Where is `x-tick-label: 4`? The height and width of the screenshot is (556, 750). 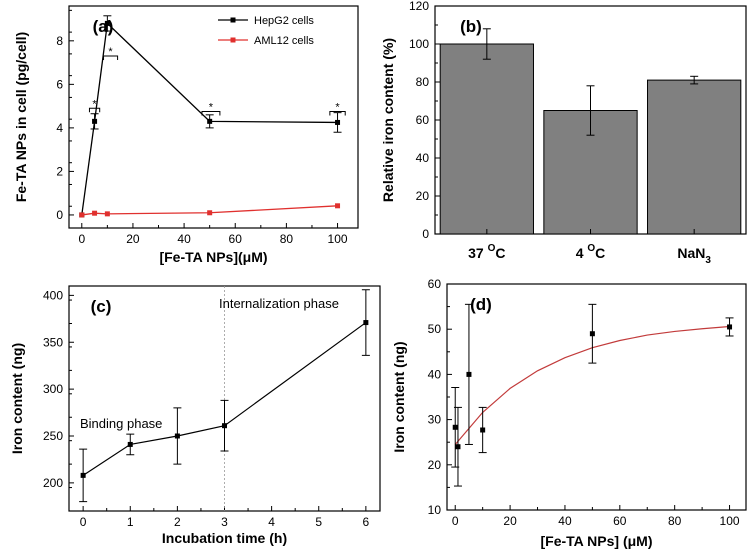
x-tick-label: 4 is located at coordinates (271, 522).